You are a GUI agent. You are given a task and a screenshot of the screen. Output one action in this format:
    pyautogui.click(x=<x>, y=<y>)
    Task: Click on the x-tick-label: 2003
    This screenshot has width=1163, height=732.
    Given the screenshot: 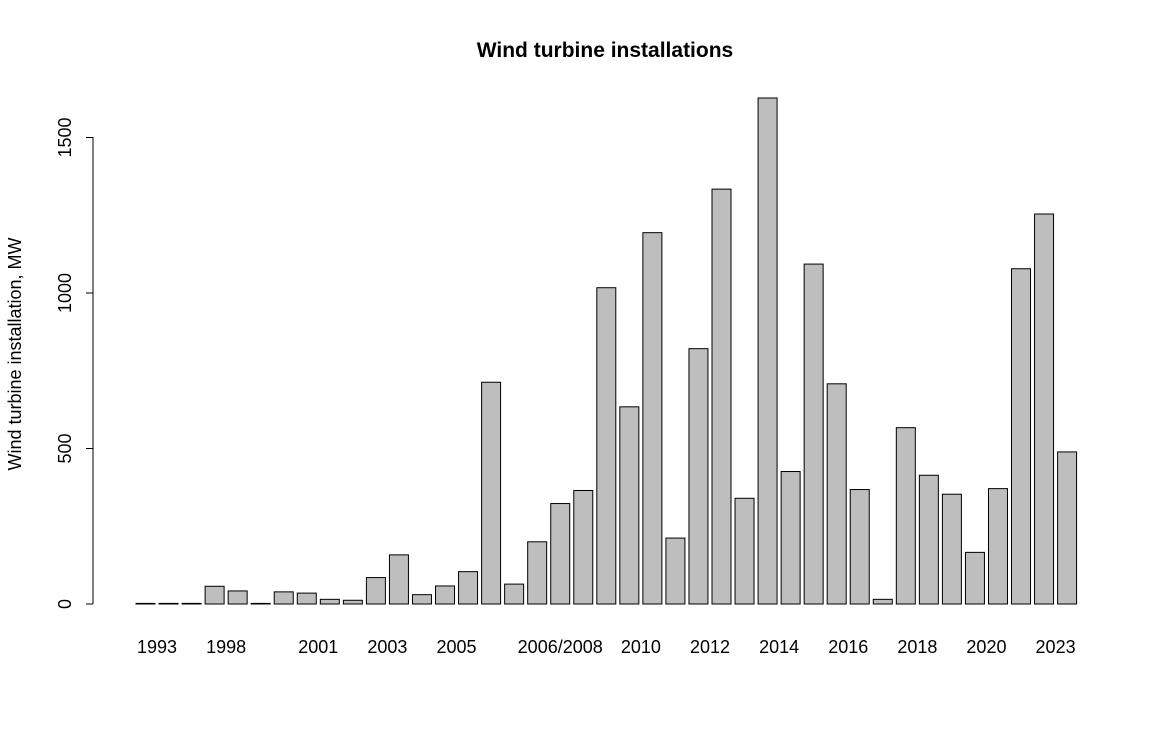 What is the action you would take?
    pyautogui.click(x=387, y=647)
    